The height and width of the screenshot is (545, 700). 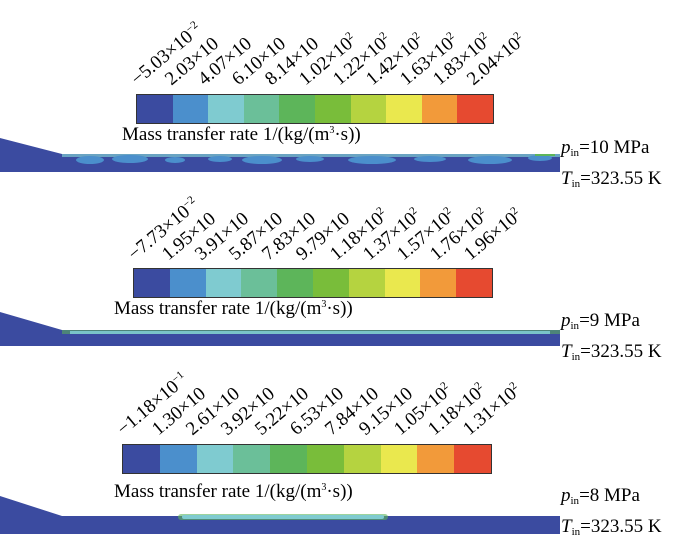 I want to click on flow-field-p10, so click(x=280, y=155).